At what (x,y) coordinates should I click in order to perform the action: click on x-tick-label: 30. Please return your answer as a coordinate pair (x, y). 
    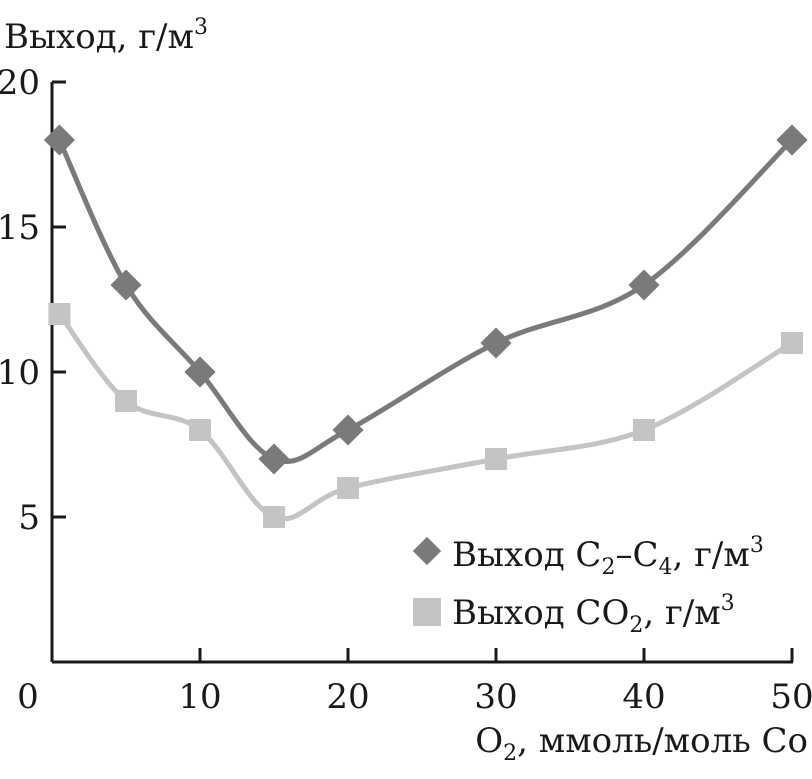
    Looking at the image, I should click on (495, 697).